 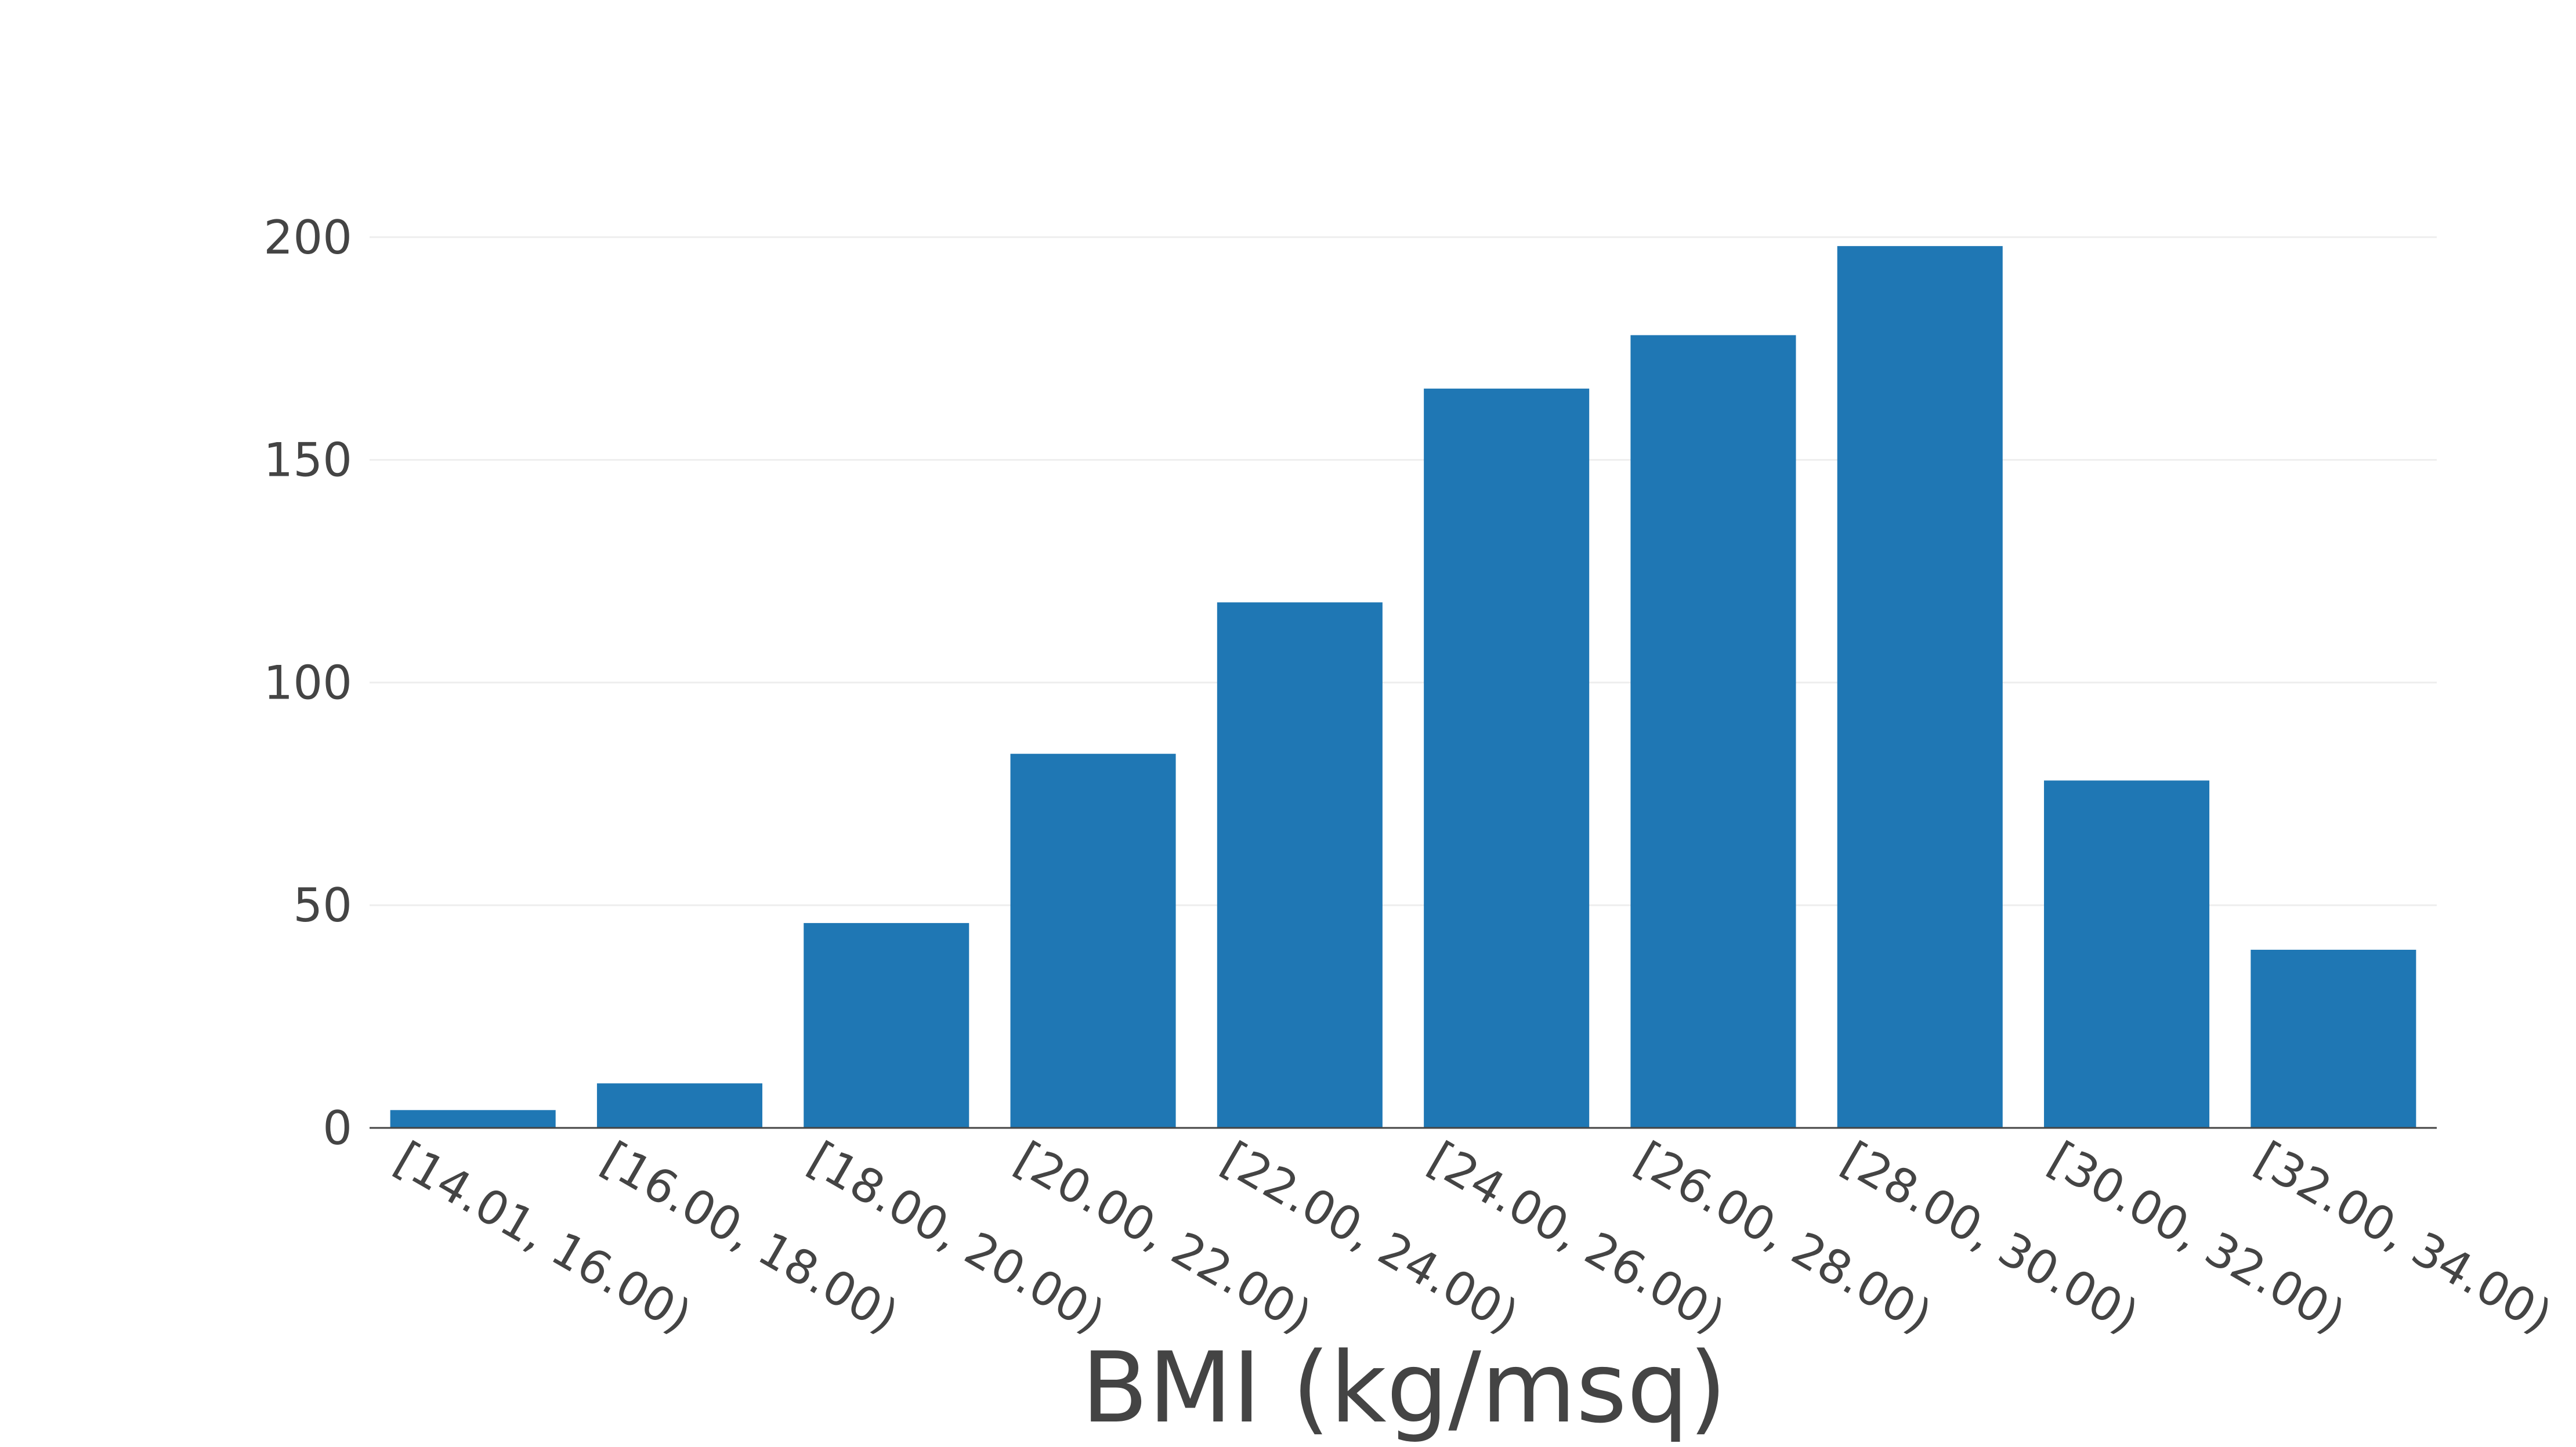 I want to click on y-tick-labels: 0 50 100 150 200, so click(x=307, y=683).